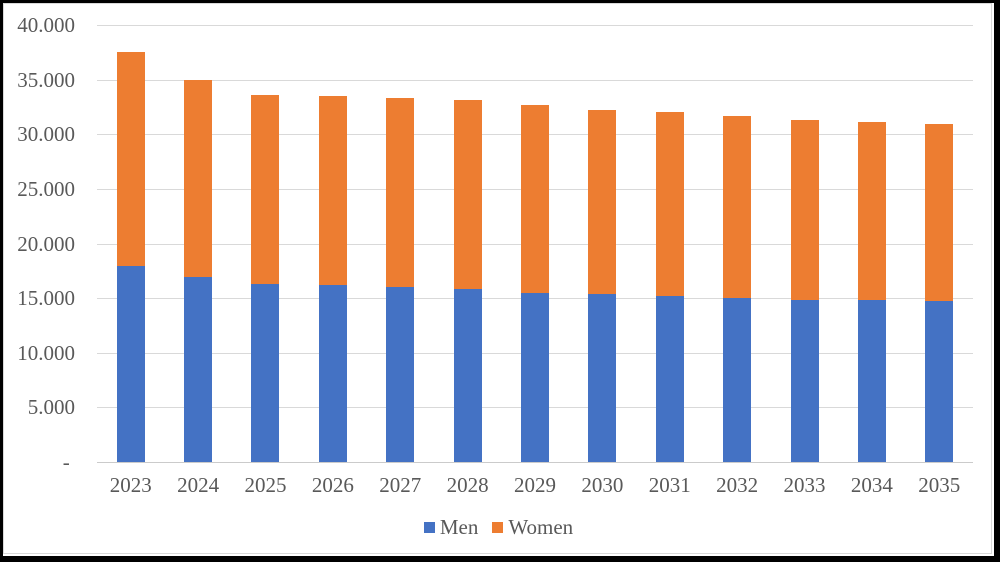 Image resolution: width=1000 pixels, height=562 pixels. What do you see at coordinates (429, 527) in the screenshot?
I see `legend-swatch-men-icon` at bounding box center [429, 527].